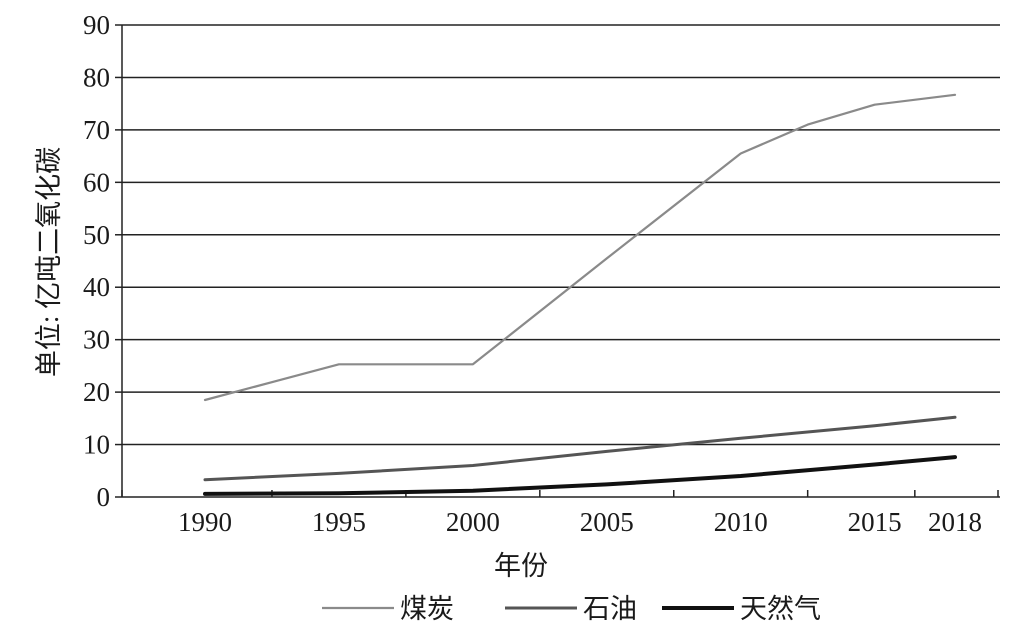 This screenshot has height=632, width=1029. What do you see at coordinates (560, 513) in the screenshot?
I see `x-tick-labels: 1990 1995 2000 2005 2010 2015 2018` at bounding box center [560, 513].